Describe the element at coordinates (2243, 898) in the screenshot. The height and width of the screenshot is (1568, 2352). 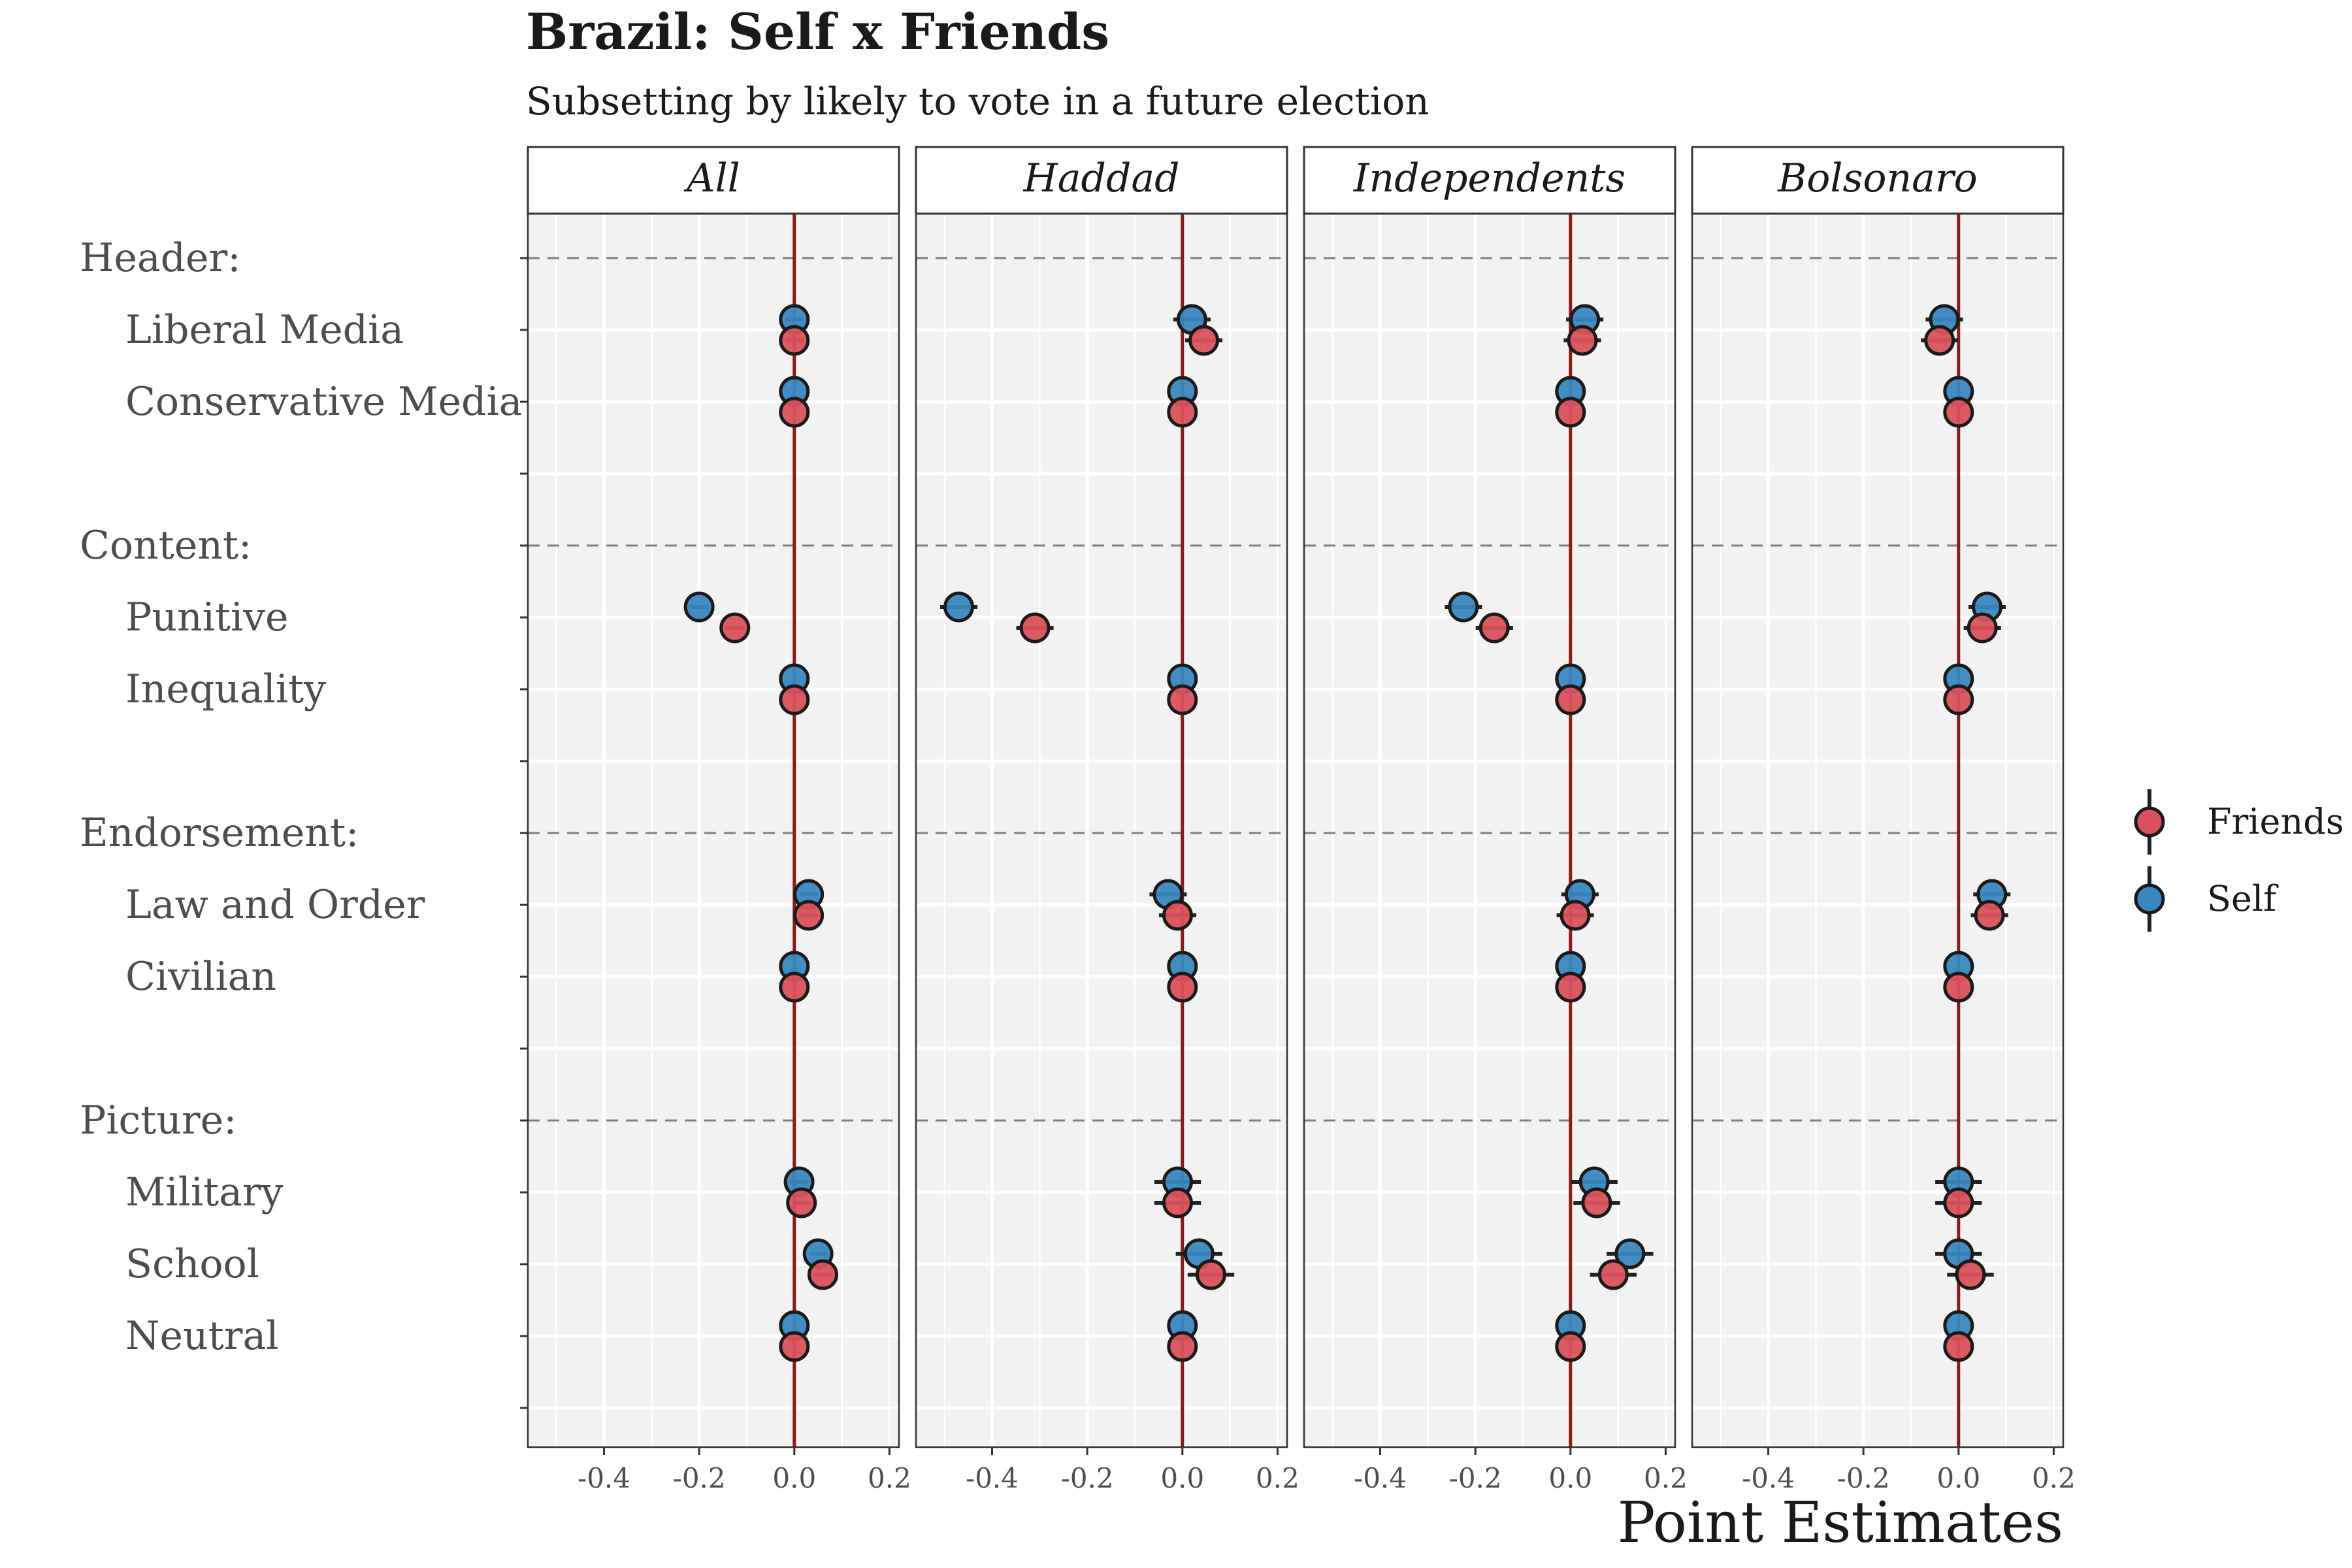
I see `legend-label: Self` at that location.